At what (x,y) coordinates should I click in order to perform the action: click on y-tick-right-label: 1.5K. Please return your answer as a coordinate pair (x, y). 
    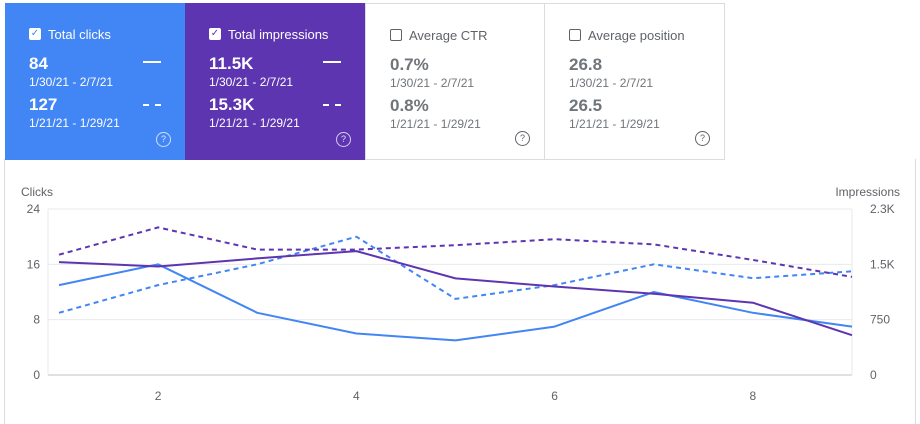
    Looking at the image, I should click on (882, 264).